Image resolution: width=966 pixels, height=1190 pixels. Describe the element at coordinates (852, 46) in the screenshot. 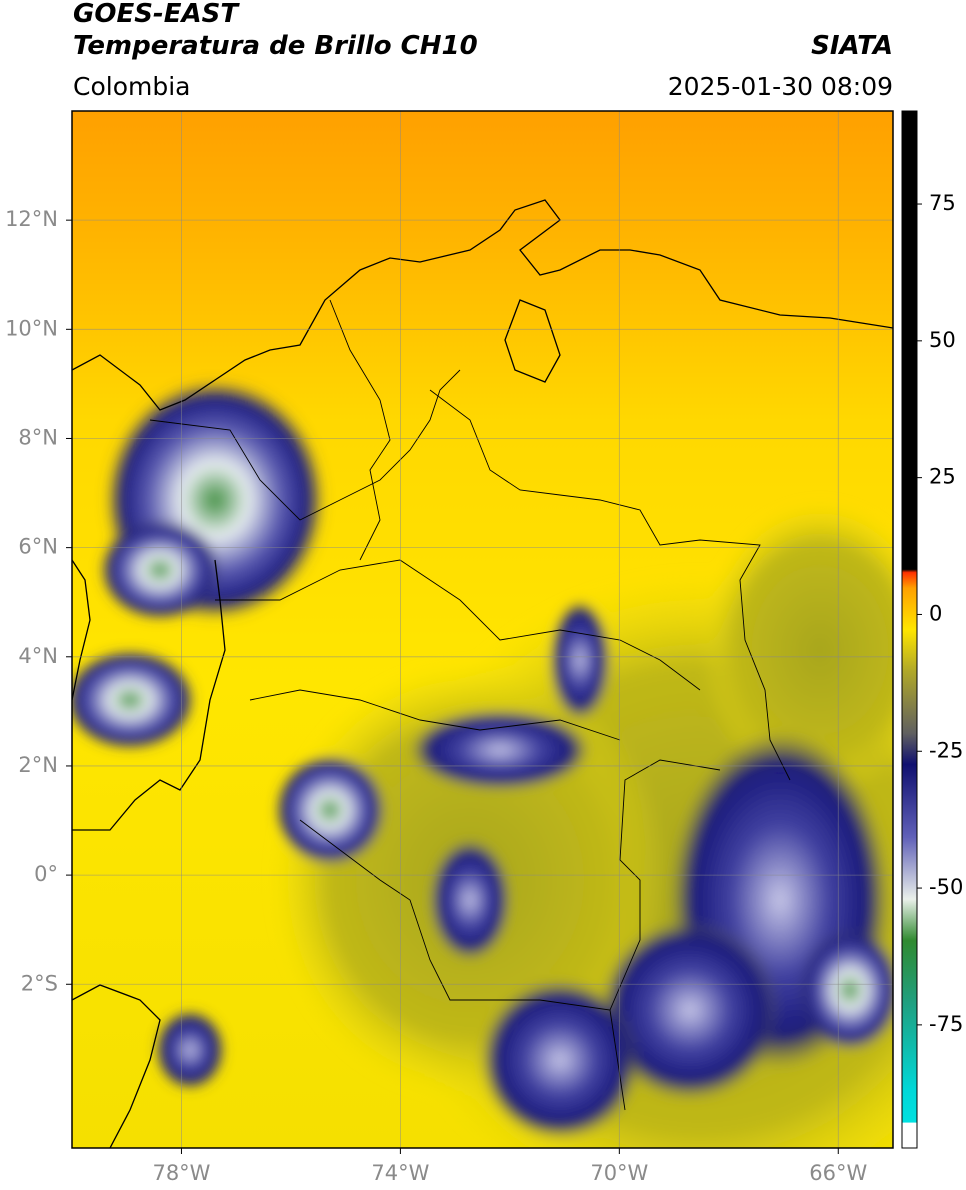

I see `source: SIATA` at that location.